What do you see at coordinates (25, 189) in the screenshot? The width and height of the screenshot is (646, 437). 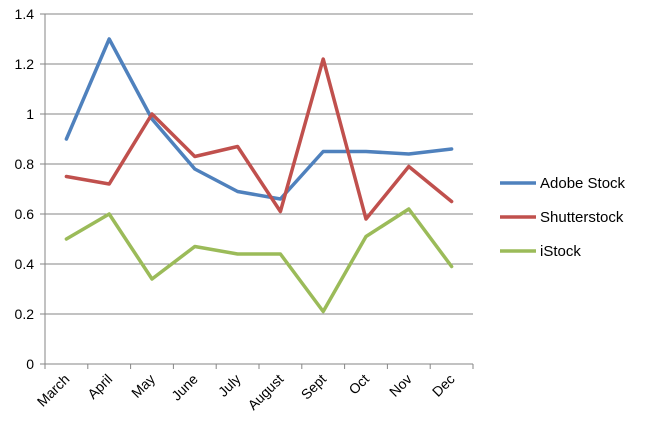 I see `y-axis-tick-labels: 0 0.2 0.4 0.6 0.8 1 1.2 1.4` at bounding box center [25, 189].